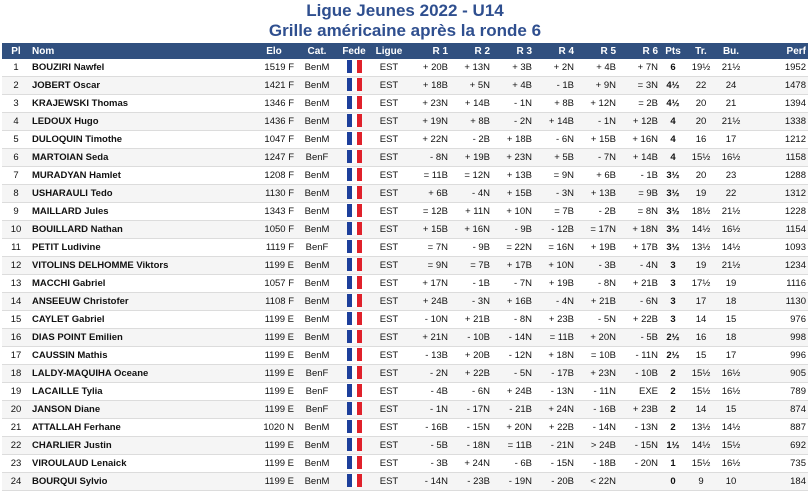  What do you see at coordinates (639, 445) in the screenshot?
I see `round-6-result: - 15N` at bounding box center [639, 445].